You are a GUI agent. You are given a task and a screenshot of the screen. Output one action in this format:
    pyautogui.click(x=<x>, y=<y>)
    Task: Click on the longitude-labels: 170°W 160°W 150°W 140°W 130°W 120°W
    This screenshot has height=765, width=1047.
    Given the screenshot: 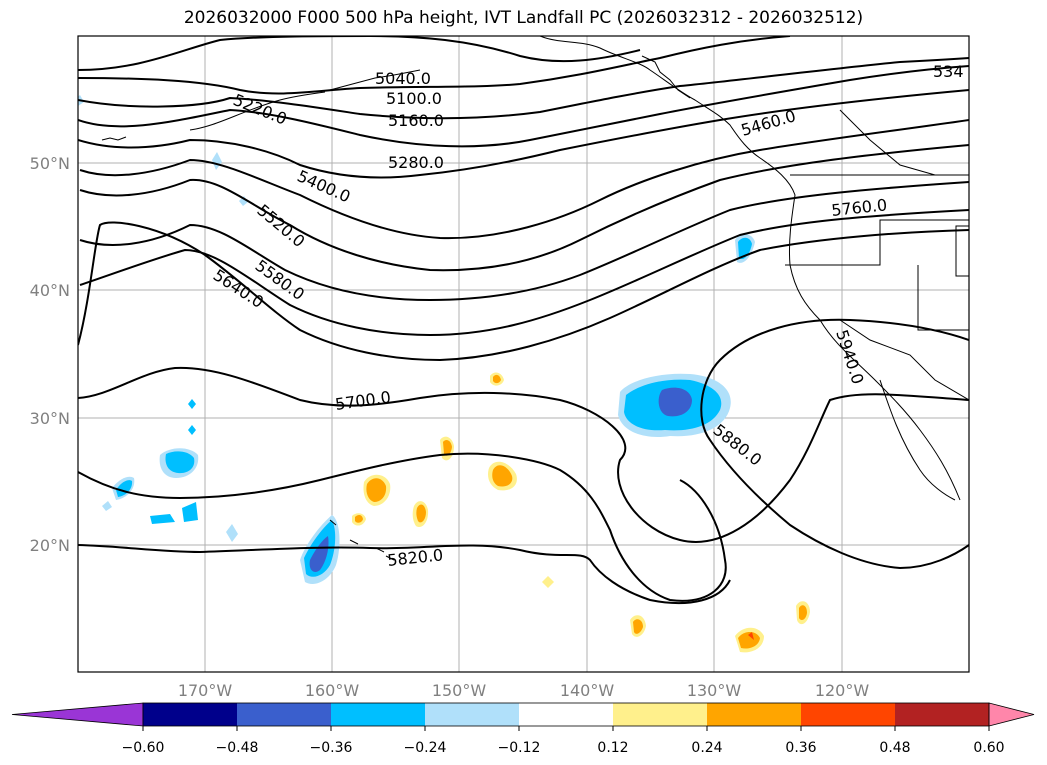 What is the action you would take?
    pyautogui.click(x=524, y=690)
    